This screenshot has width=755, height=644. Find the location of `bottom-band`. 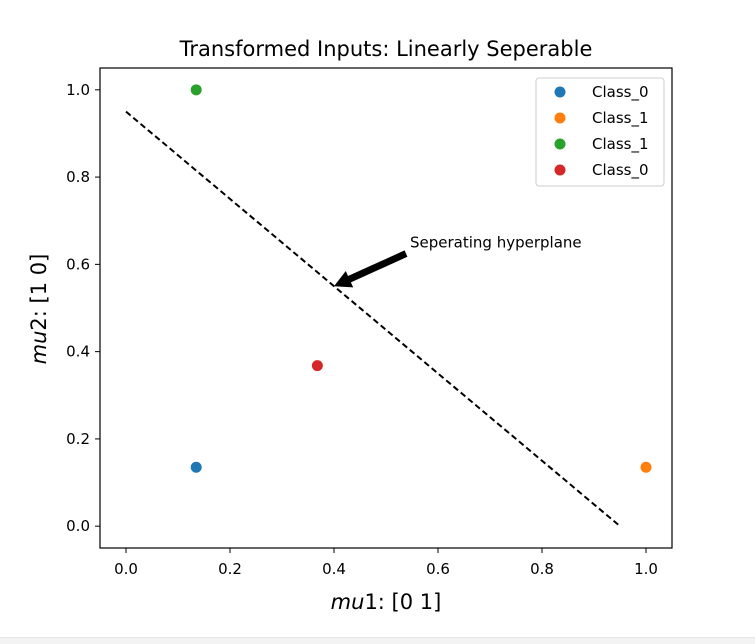

bottom-band is located at coordinates (377, 641).